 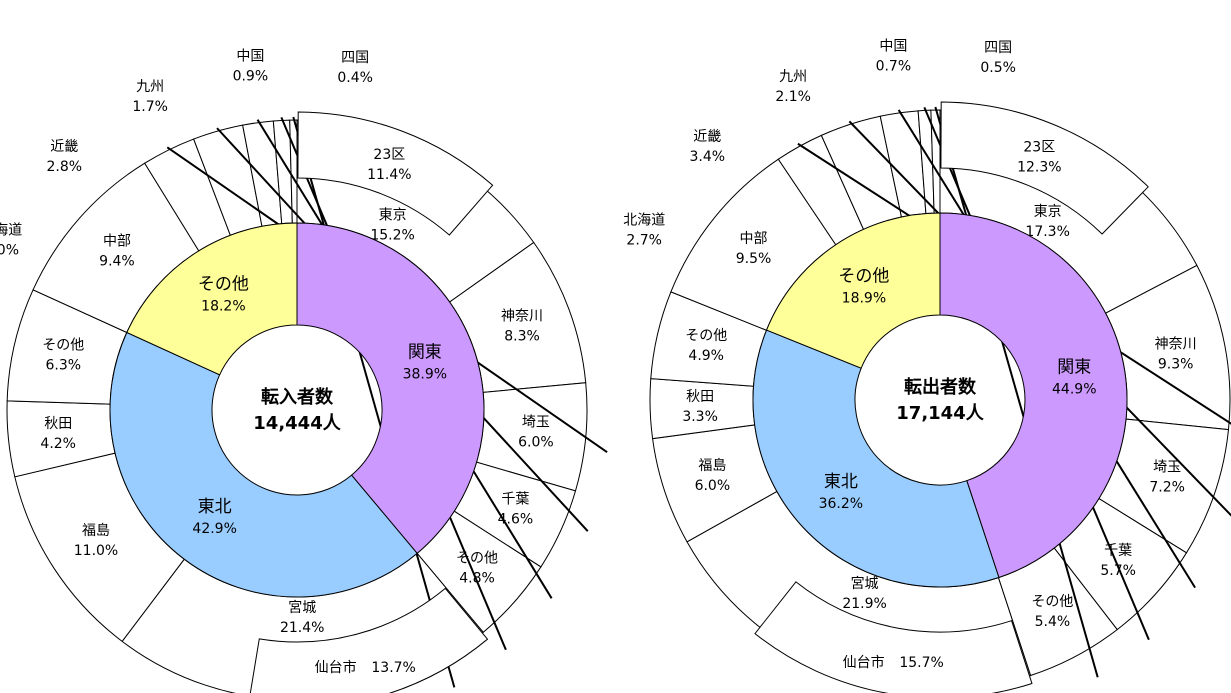 What do you see at coordinates (355, 78) in the screenshot?
I see `outer-value-label: 0.4%` at bounding box center [355, 78].